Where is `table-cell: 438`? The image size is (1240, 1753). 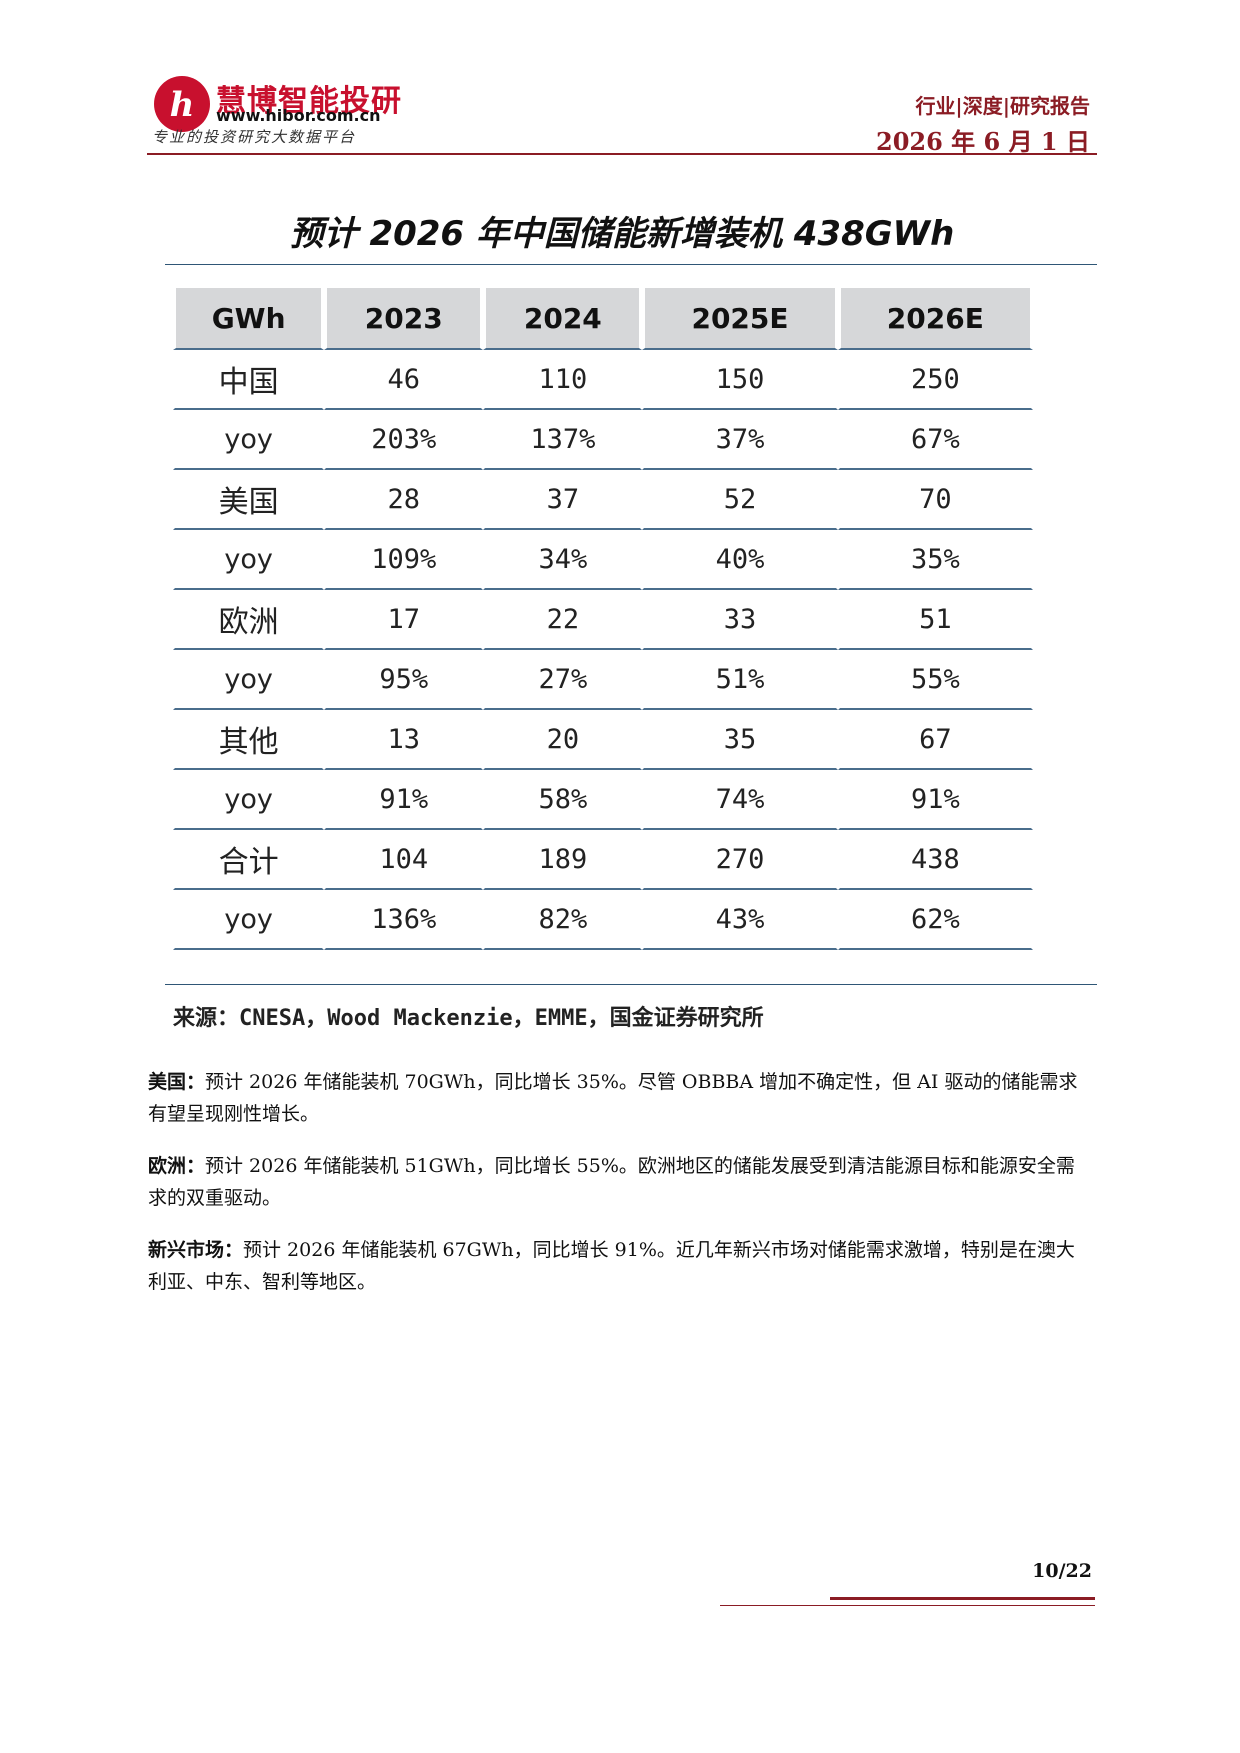
table-cell: 438 is located at coordinates (935, 860).